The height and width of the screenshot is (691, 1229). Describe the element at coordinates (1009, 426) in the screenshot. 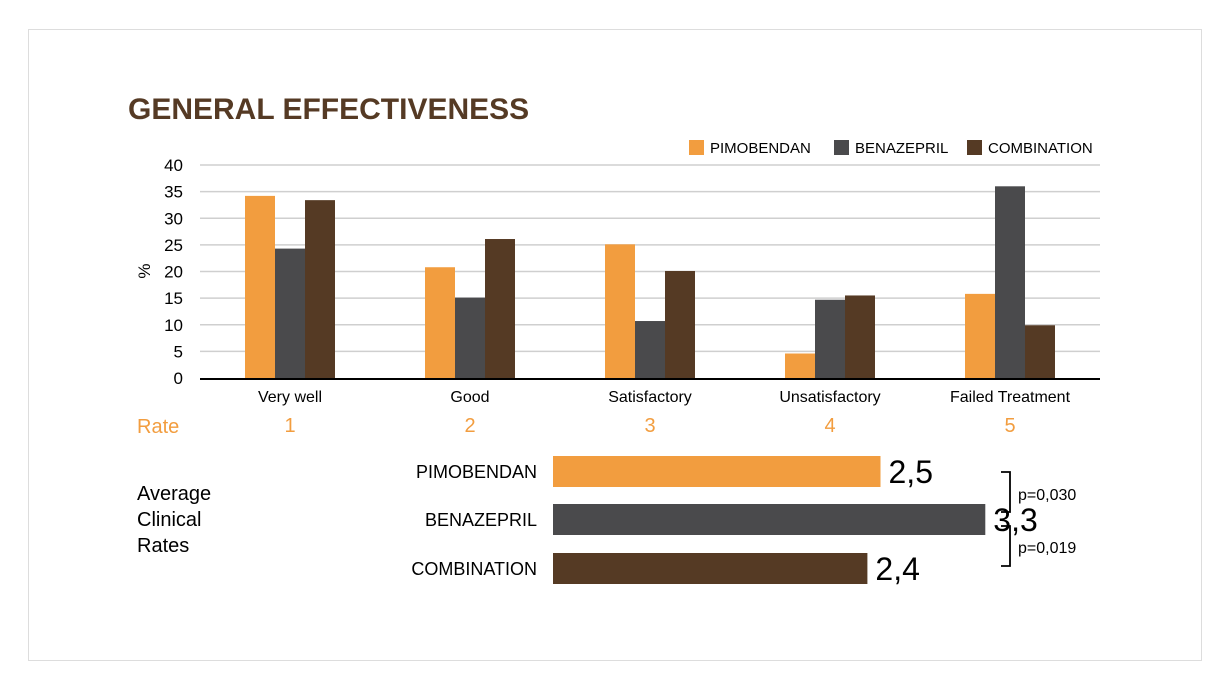

I see `rate-value: 5` at that location.